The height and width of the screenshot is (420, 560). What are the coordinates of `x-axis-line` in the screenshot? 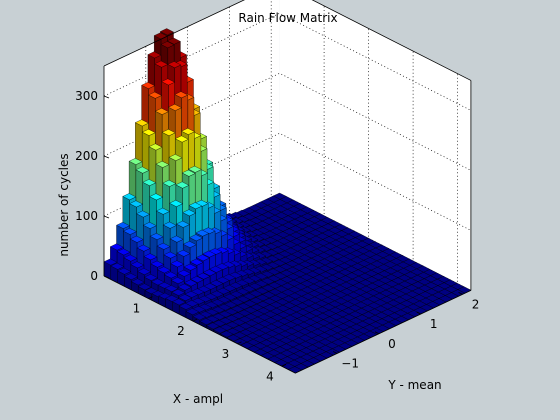 It's located at (199, 324).